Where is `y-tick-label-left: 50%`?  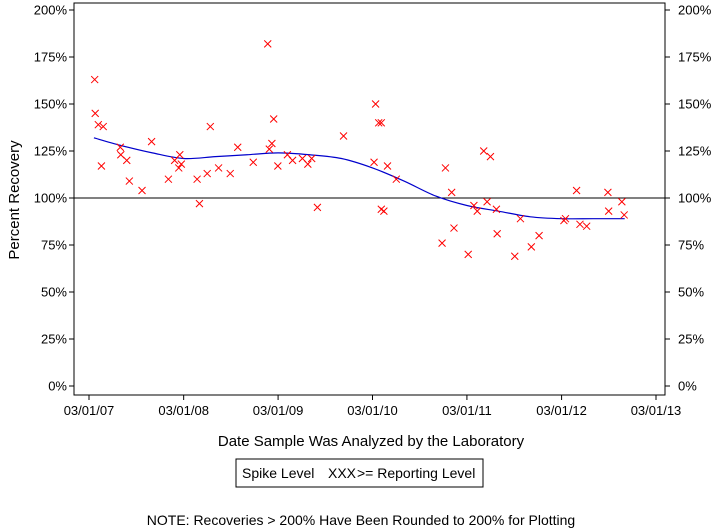
y-tick-label-left: 50% is located at coordinates (54, 292).